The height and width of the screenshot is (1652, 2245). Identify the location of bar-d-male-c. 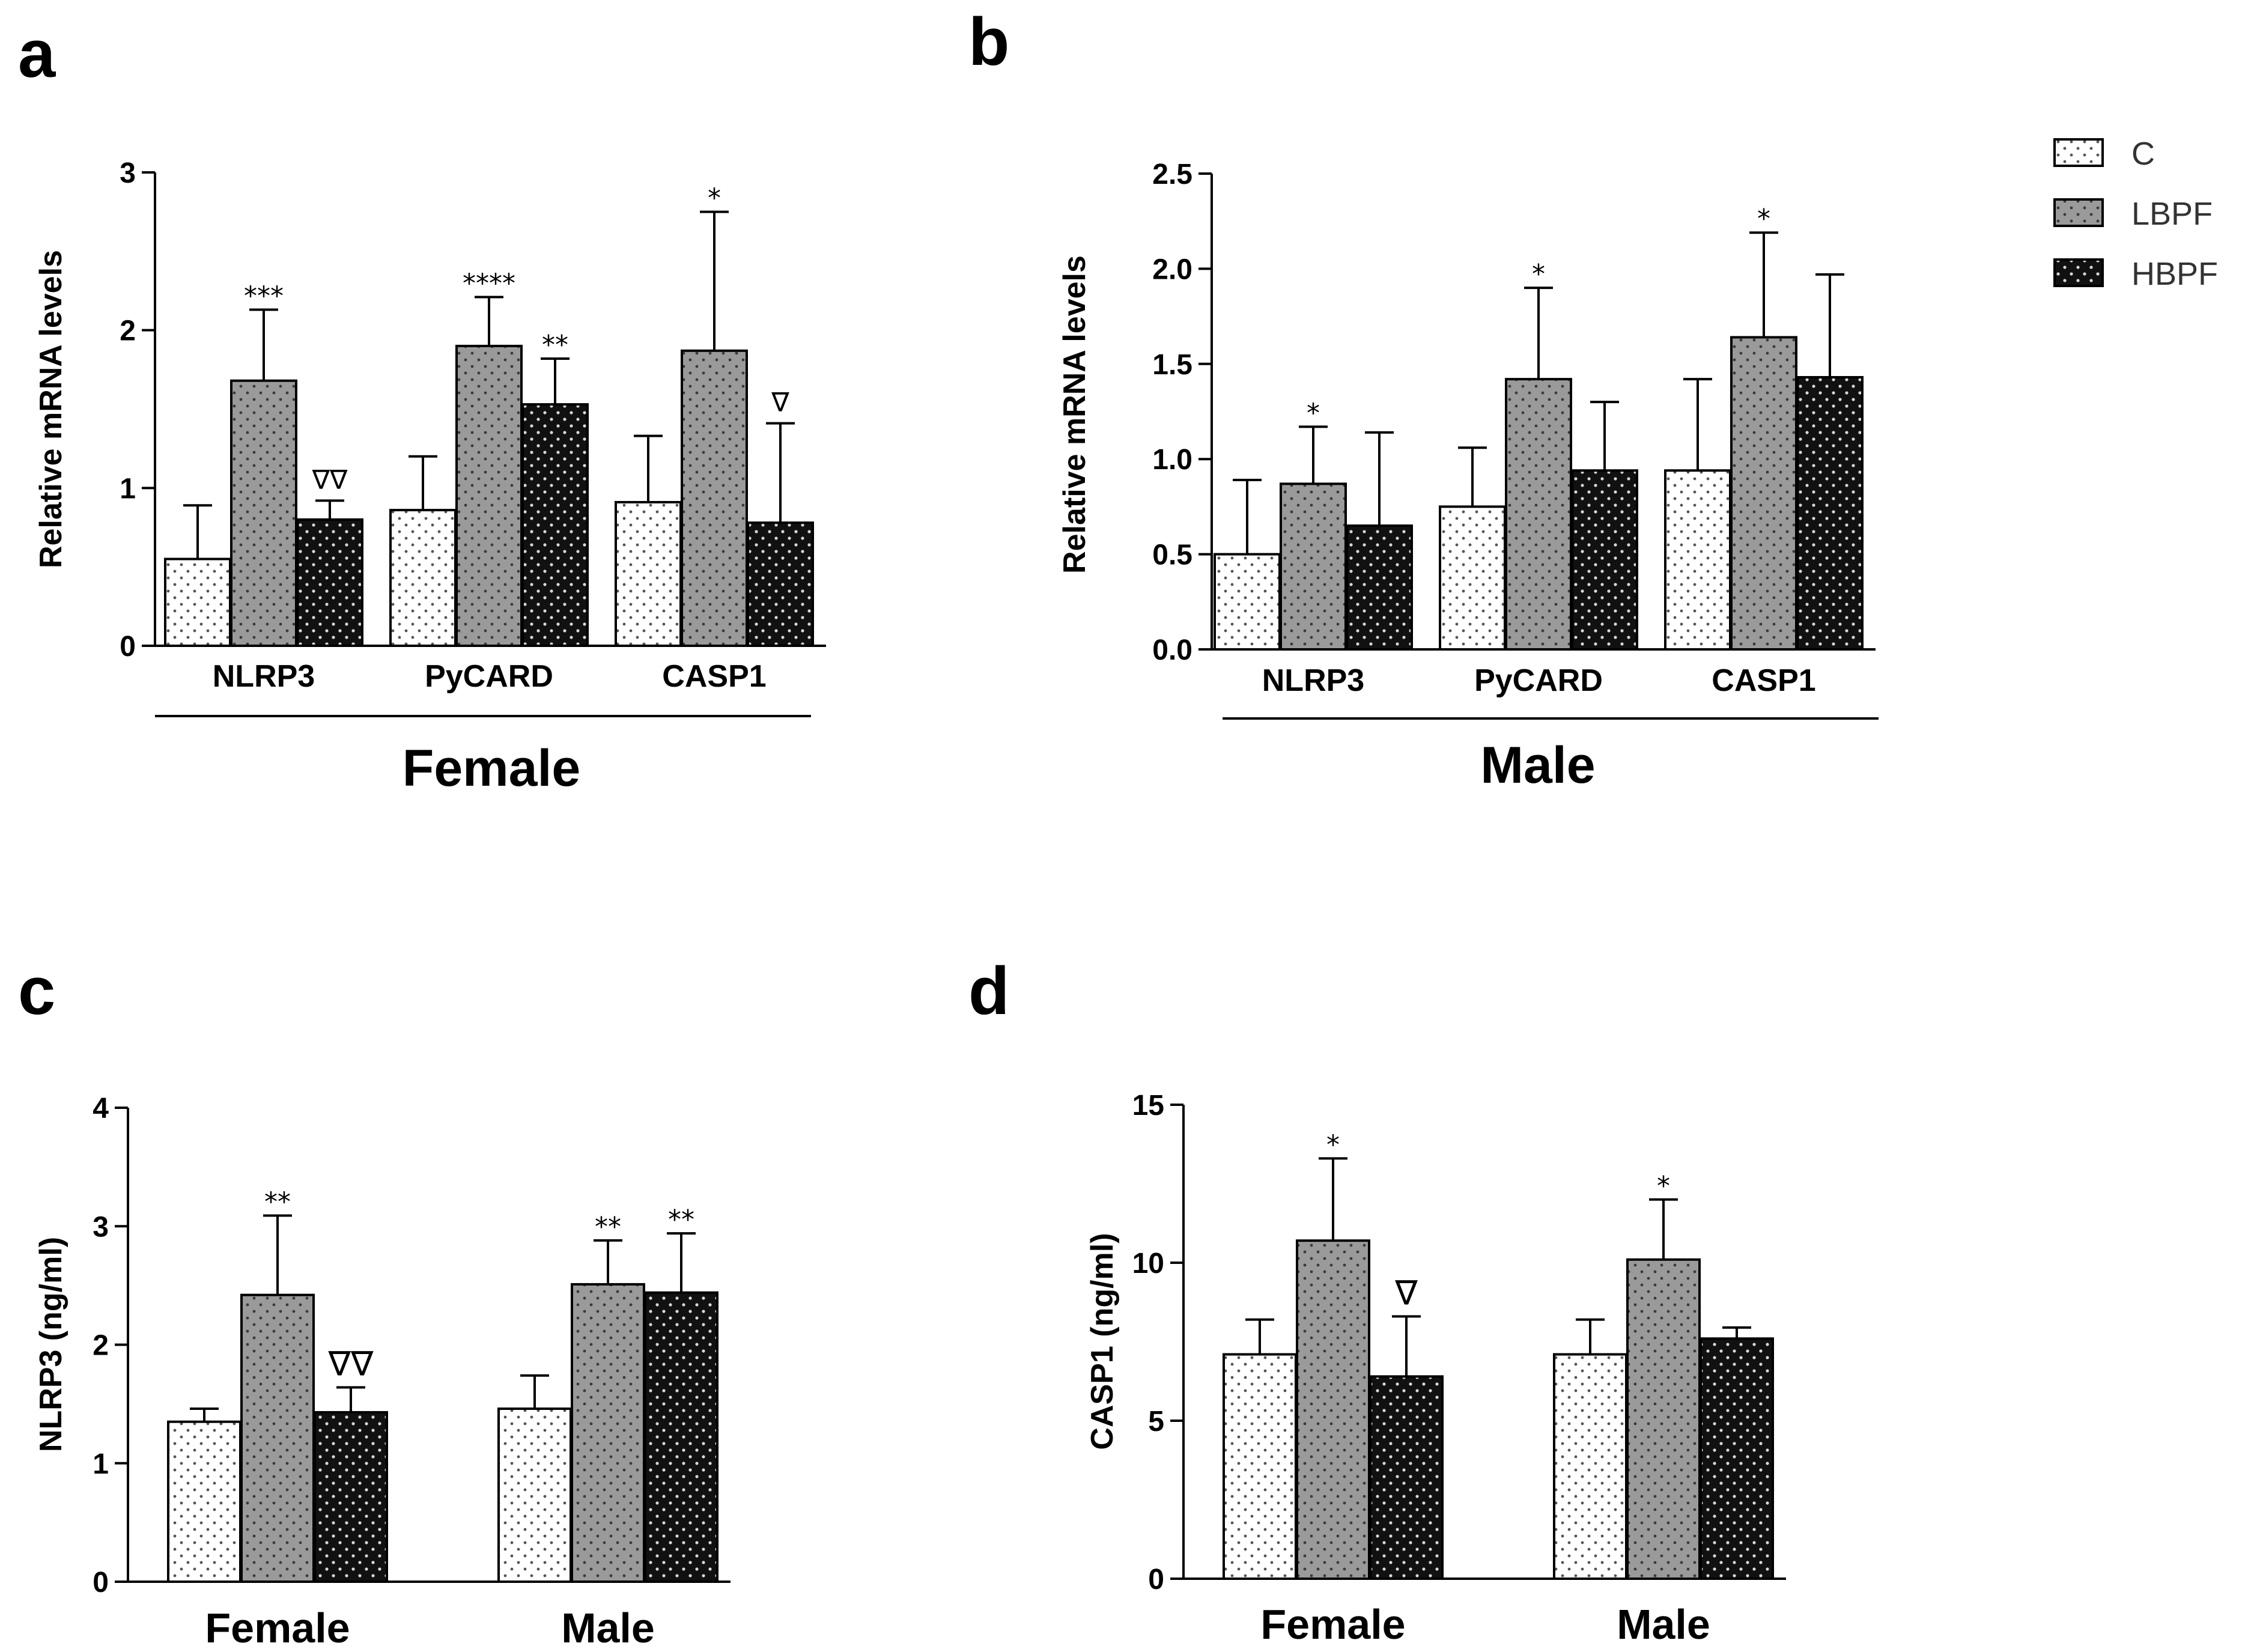
(1590, 1467).